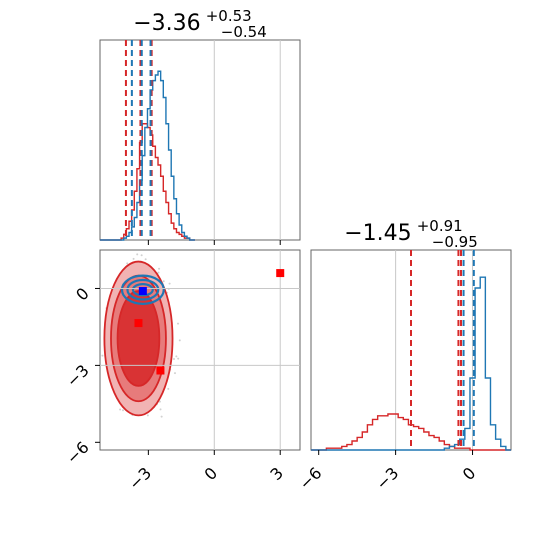 Image resolution: width=550 pixels, height=550 pixels. Describe the element at coordinates (138, 140) in the screenshot. I see `hist-x-quantile-lines` at that location.